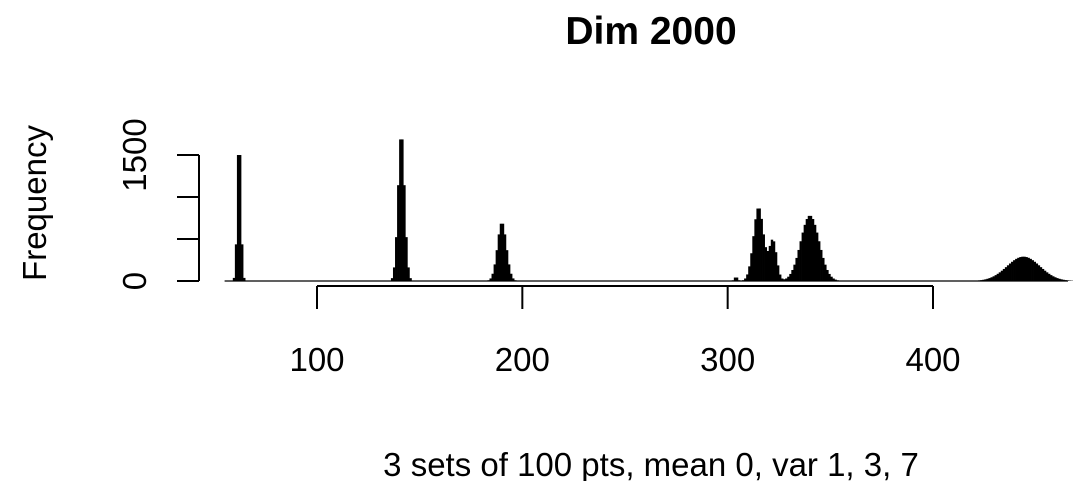 The width and height of the screenshot is (1079, 481). I want to click on chart-title: Dim 2000, so click(650, 31).